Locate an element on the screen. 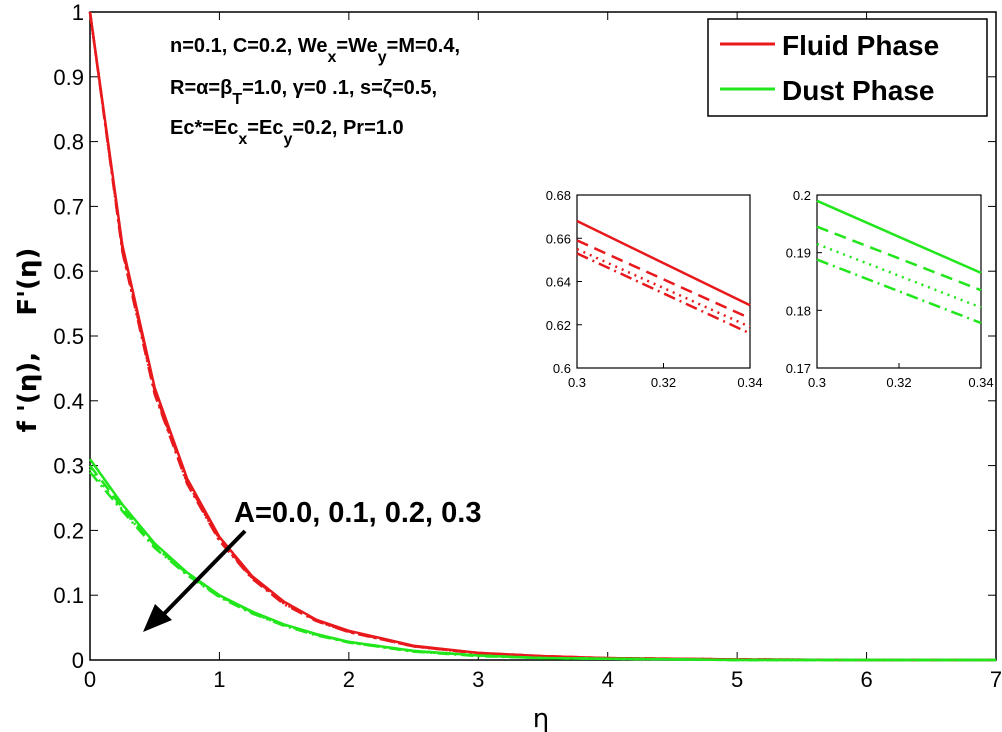 Image resolution: width=1002 pixels, height=732 pixels. y-tick-label: 0.3 is located at coordinates (68, 466).